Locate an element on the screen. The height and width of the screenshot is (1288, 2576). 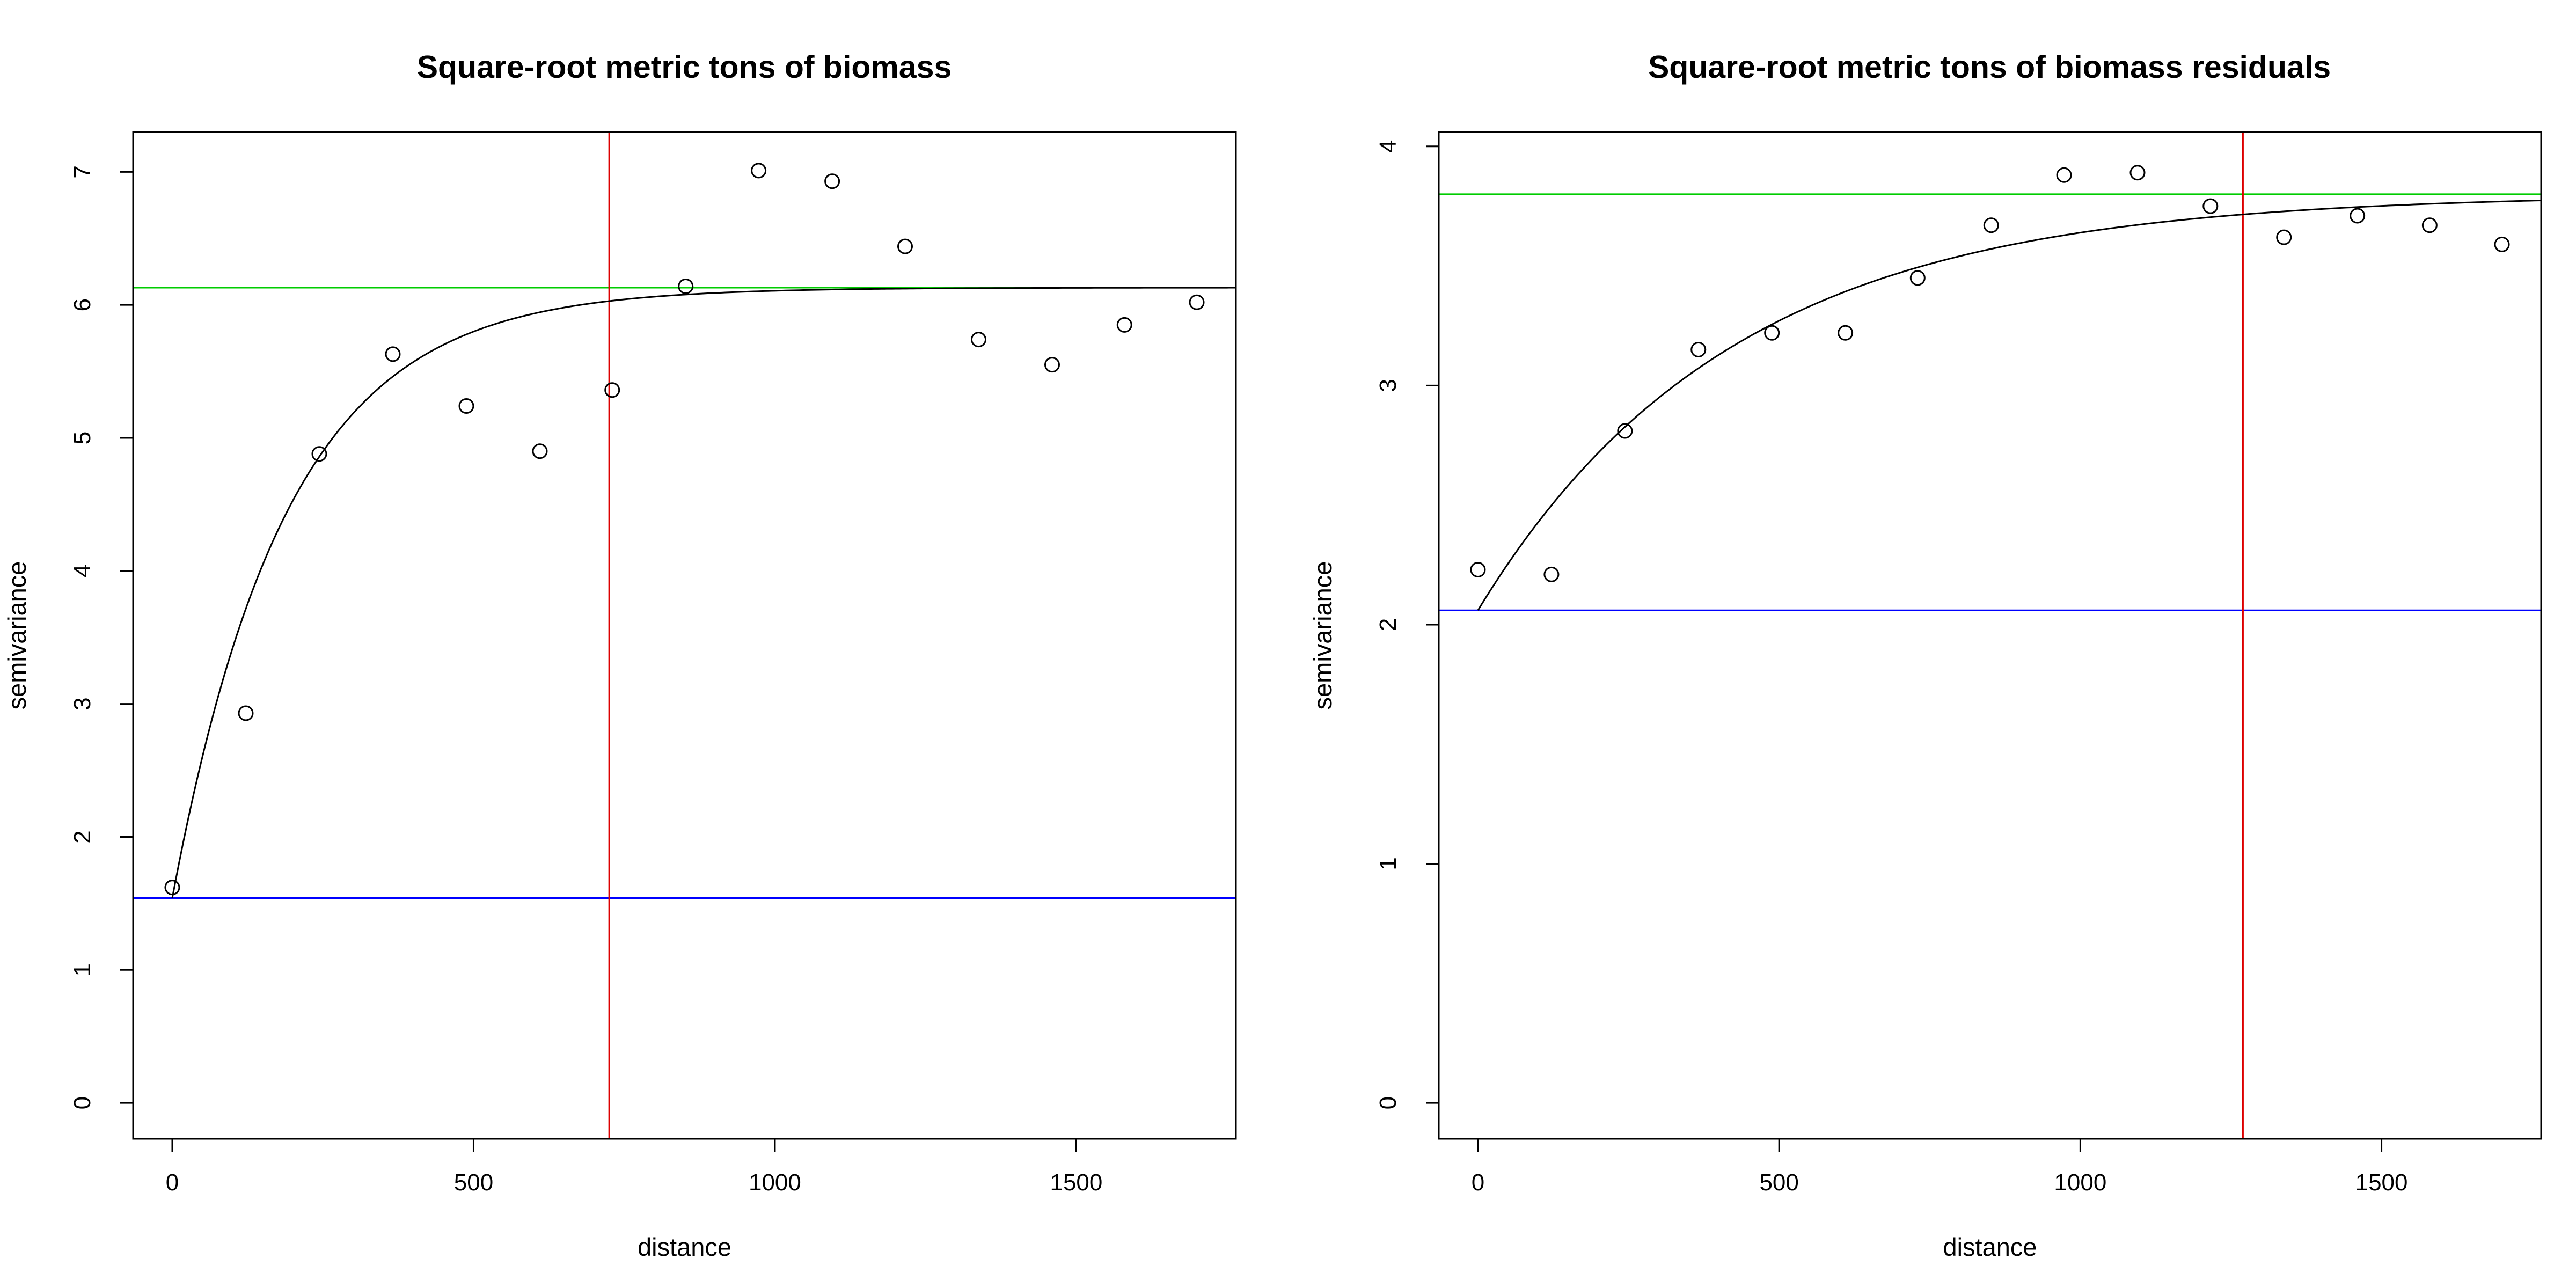
panel-1-x-tick-label: 0 is located at coordinates (172, 1182).